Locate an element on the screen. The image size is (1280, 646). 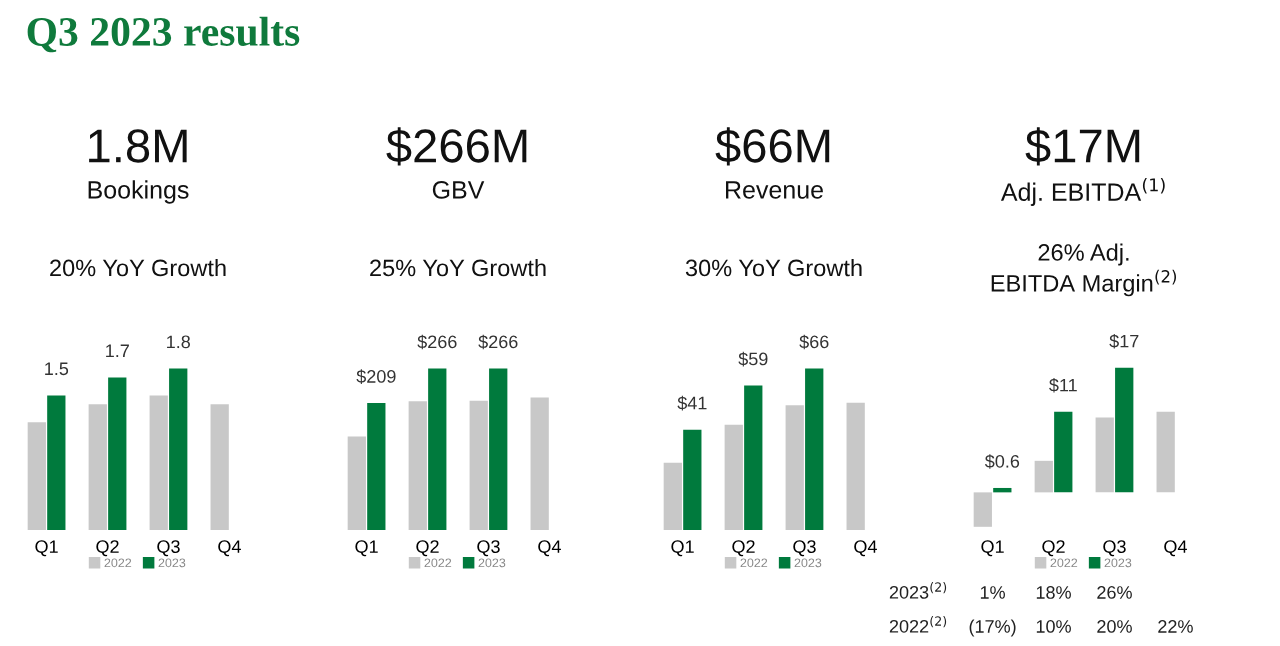
data-label: $41 is located at coordinates (692, 403).